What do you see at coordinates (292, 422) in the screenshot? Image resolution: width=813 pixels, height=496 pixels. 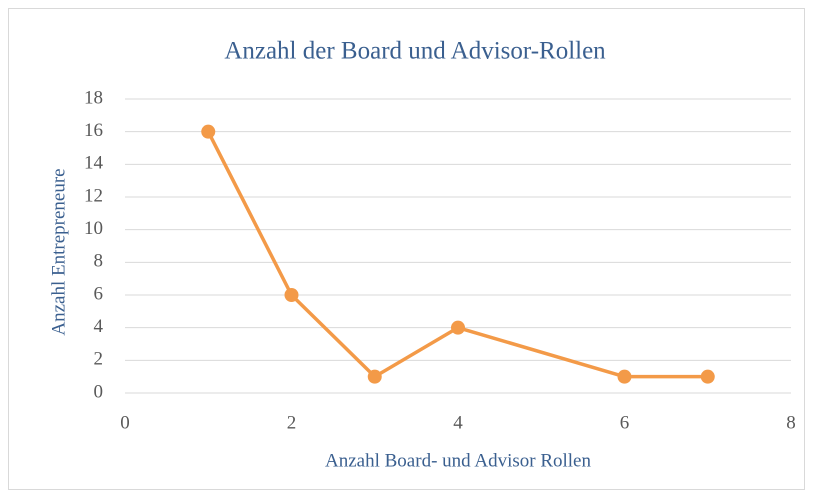 I see `x-tick-label: 2` at bounding box center [292, 422].